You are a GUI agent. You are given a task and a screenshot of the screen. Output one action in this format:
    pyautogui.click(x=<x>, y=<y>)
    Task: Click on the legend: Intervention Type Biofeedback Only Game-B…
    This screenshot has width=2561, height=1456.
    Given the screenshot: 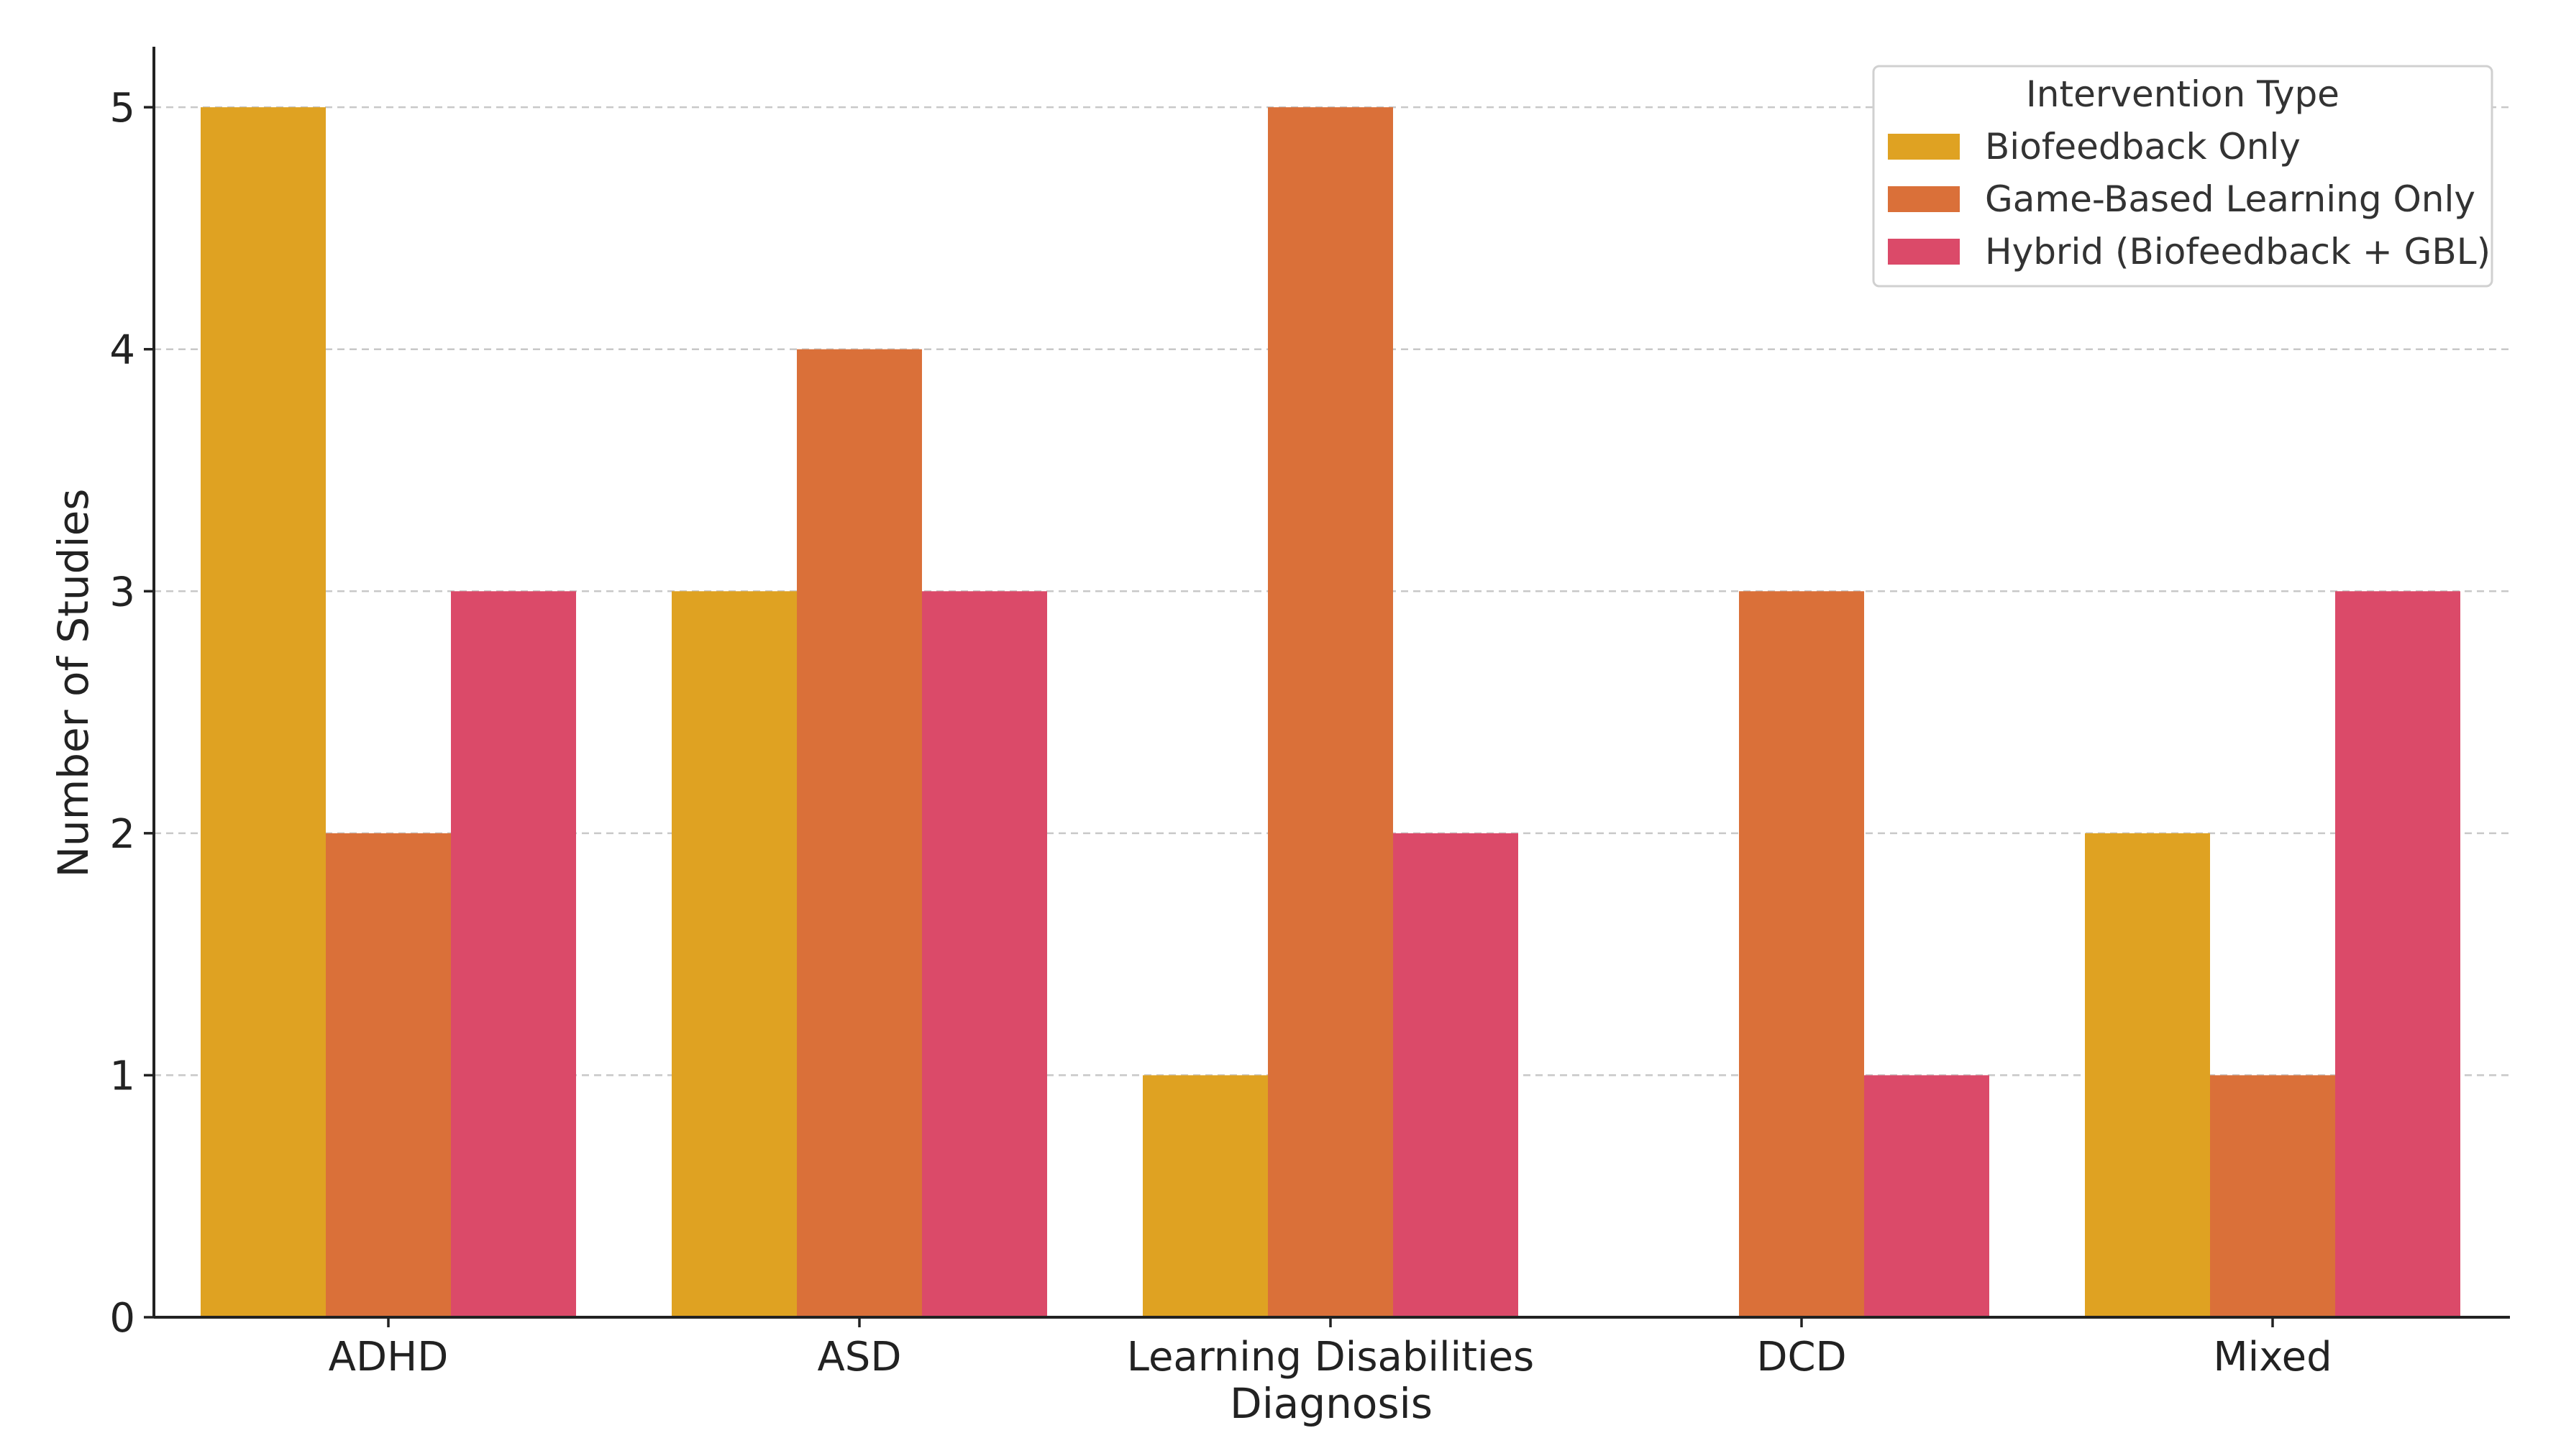 What is the action you would take?
    pyautogui.click(x=2182, y=176)
    